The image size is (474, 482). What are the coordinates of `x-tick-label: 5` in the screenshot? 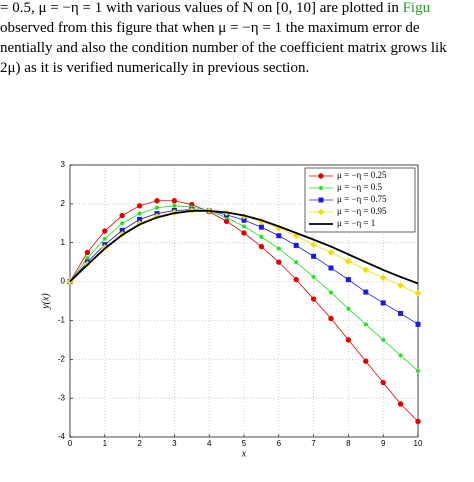 It's located at (244, 443).